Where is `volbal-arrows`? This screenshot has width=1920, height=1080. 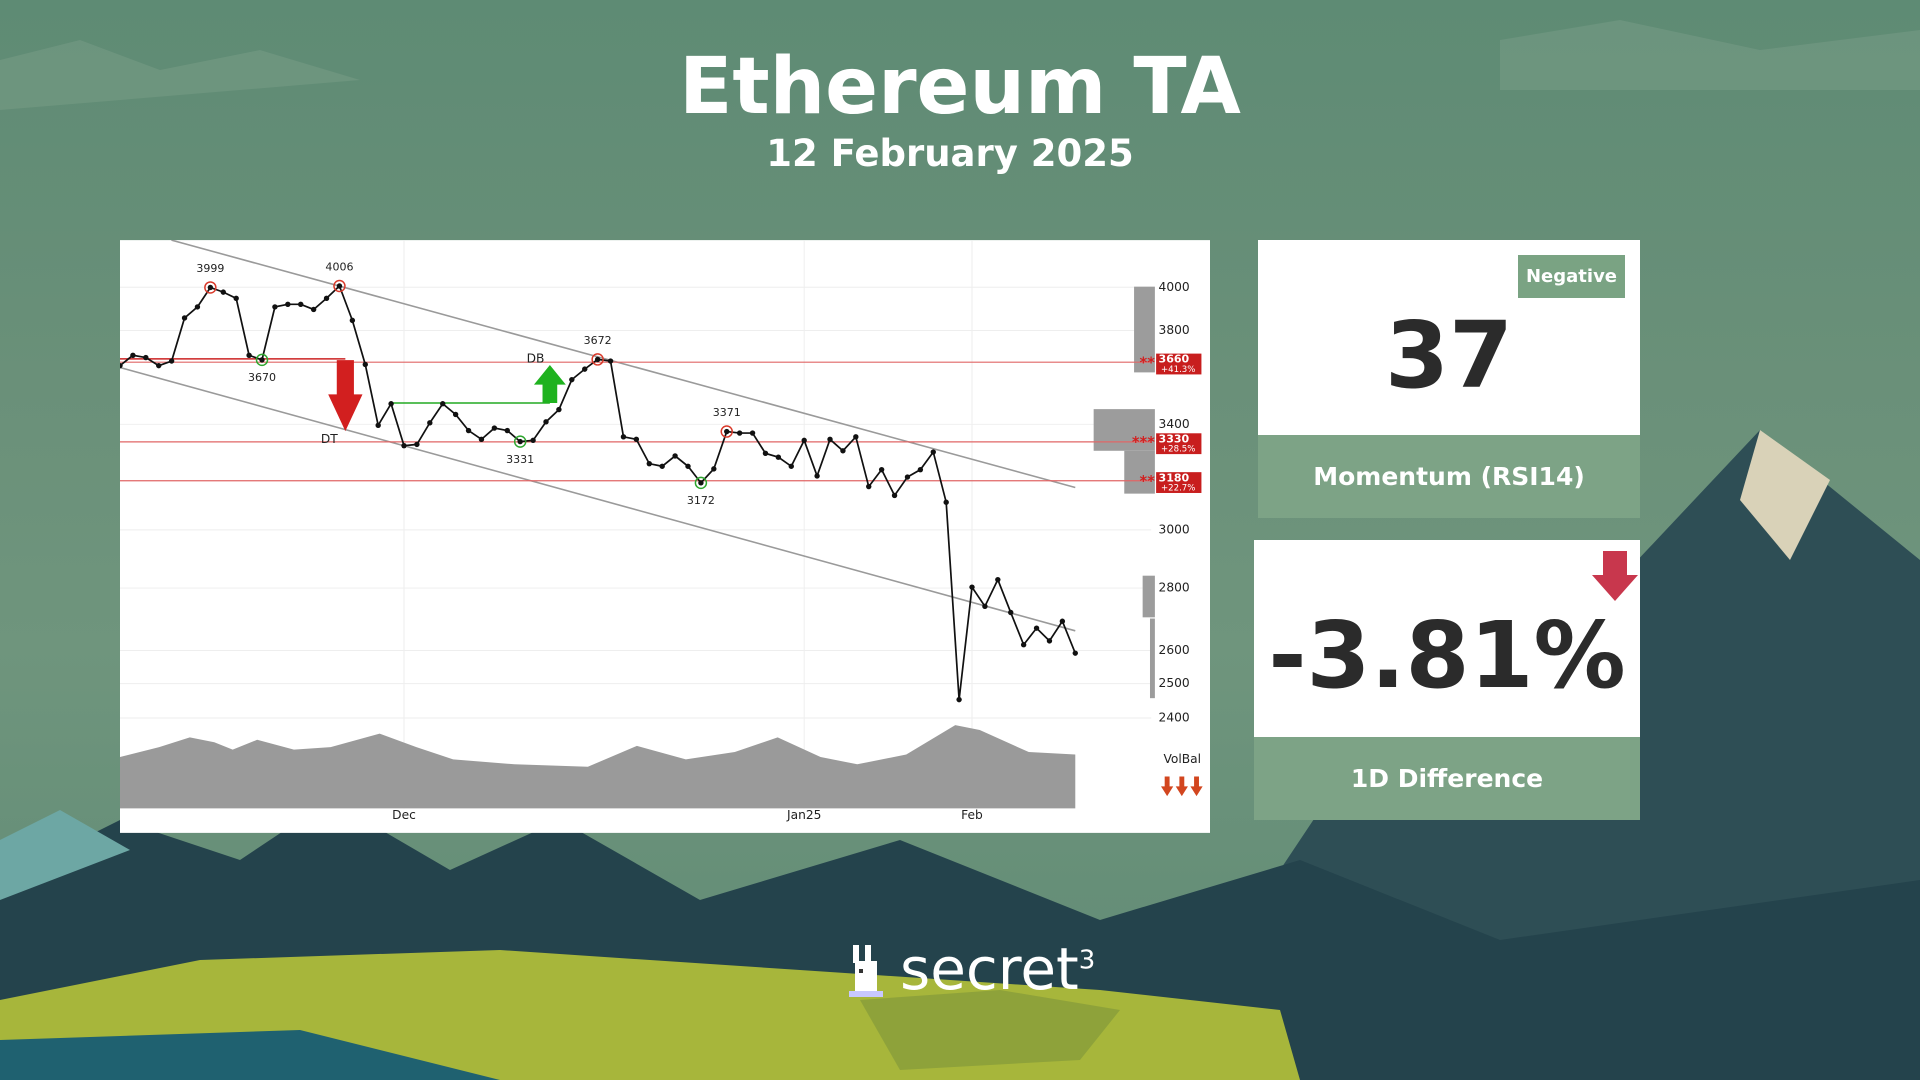 volbal-arrows is located at coordinates (1182, 786).